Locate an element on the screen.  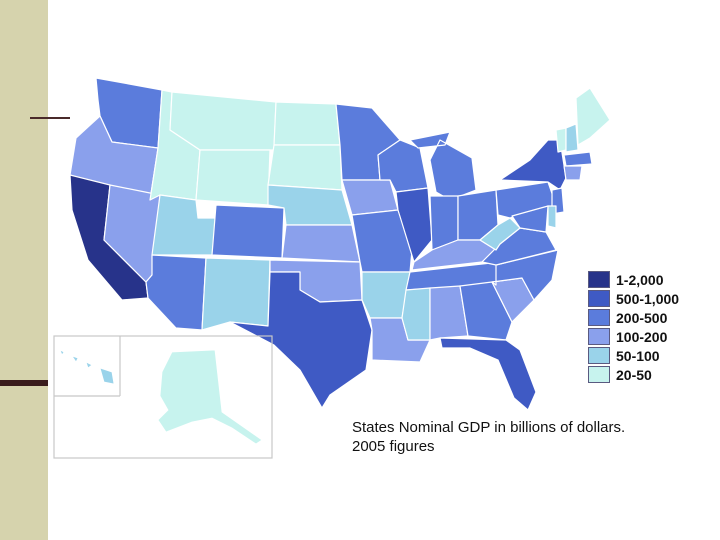
state-alaska is located at coordinates (210, 397).